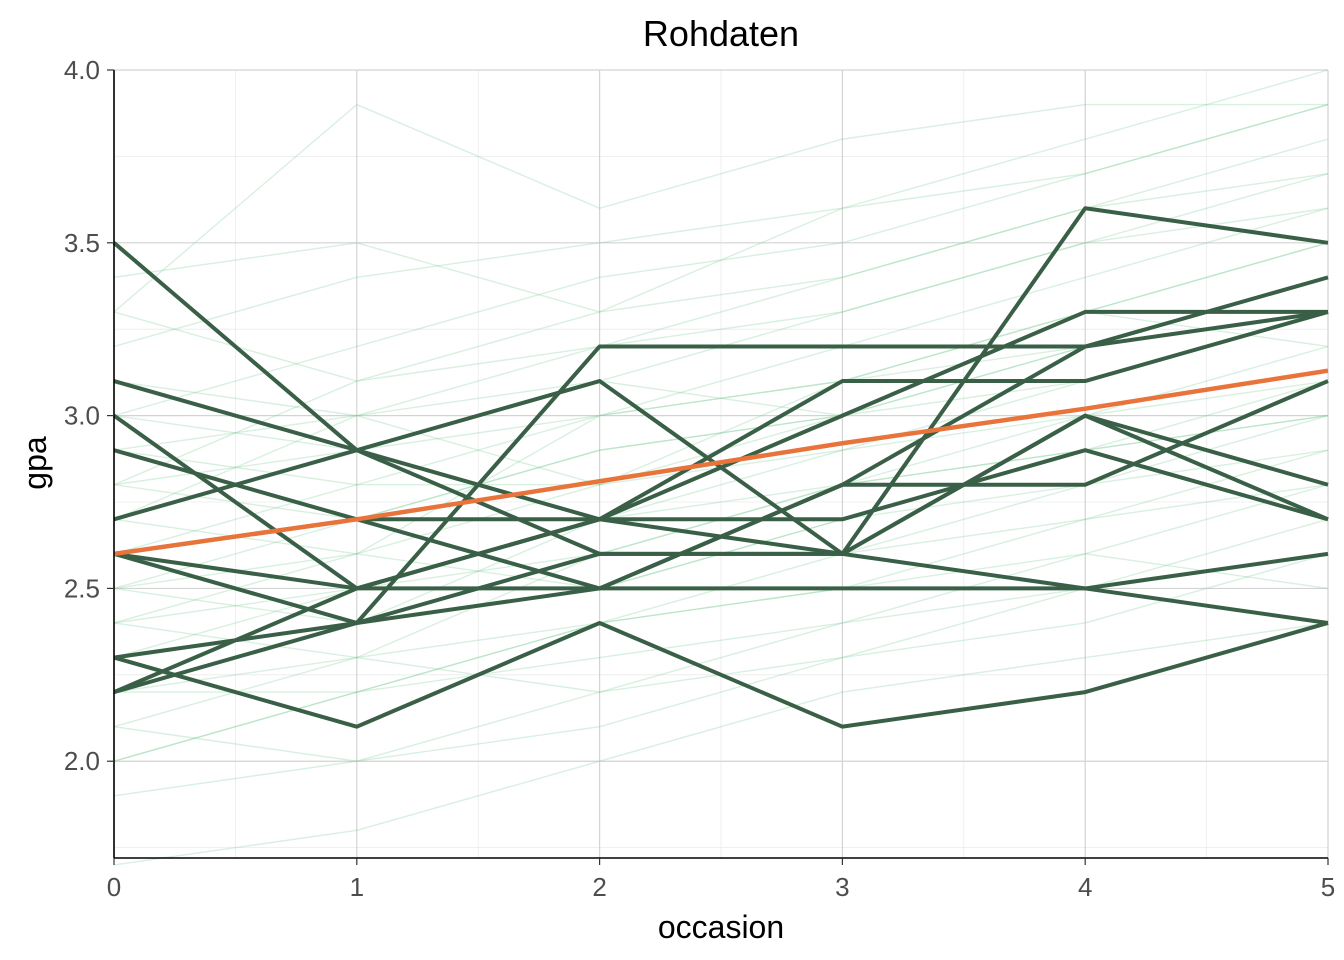 This screenshot has width=1344, height=960. I want to click on background-series-line, so click(721, 623).